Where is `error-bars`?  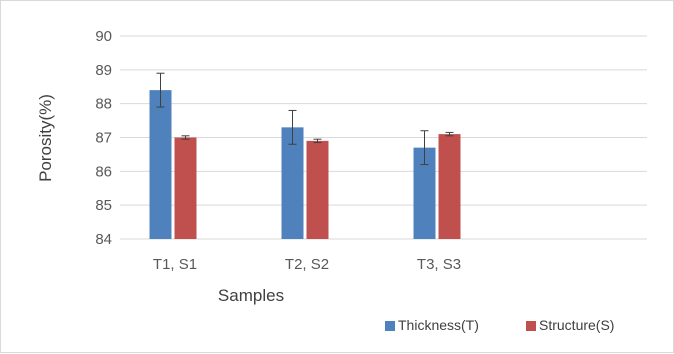
error-bars is located at coordinates (305, 119).